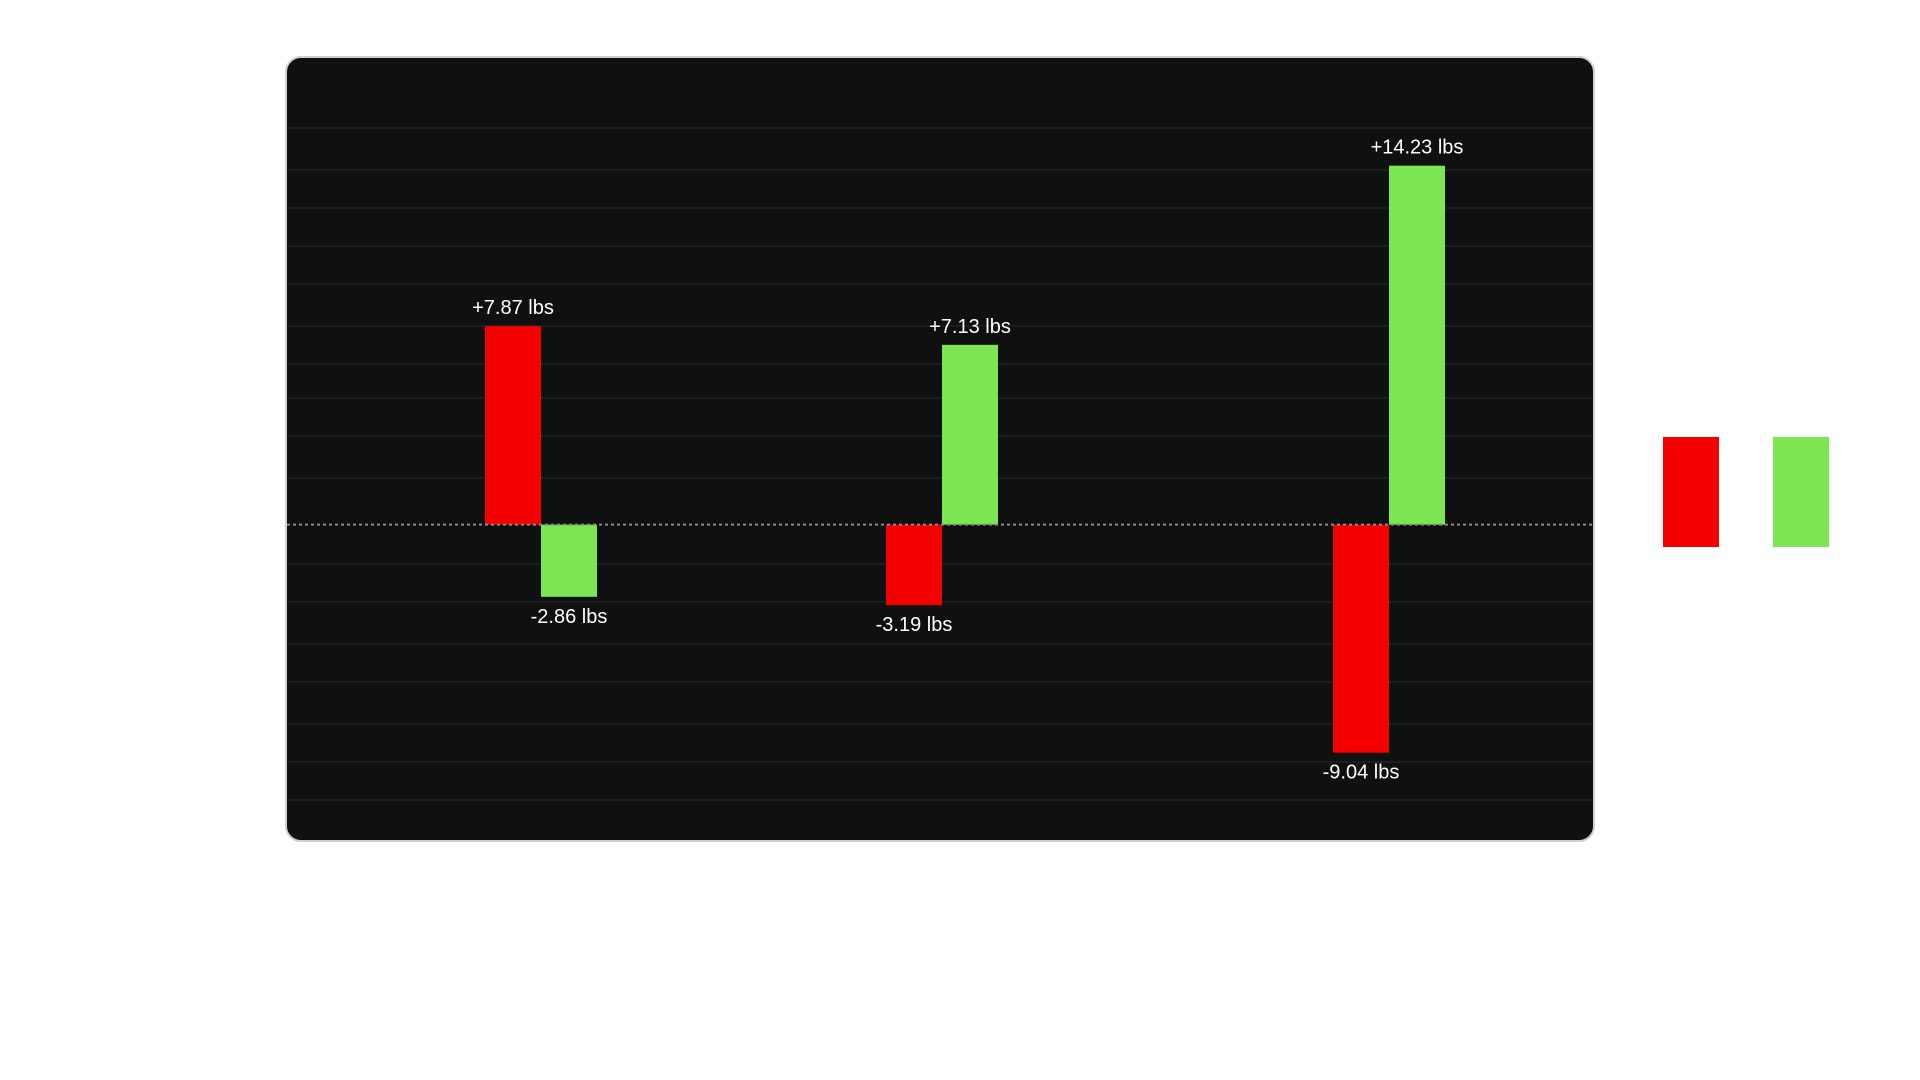 The image size is (1920, 1080). I want to click on bar-value-label: +7.13 lbs, so click(970, 327).